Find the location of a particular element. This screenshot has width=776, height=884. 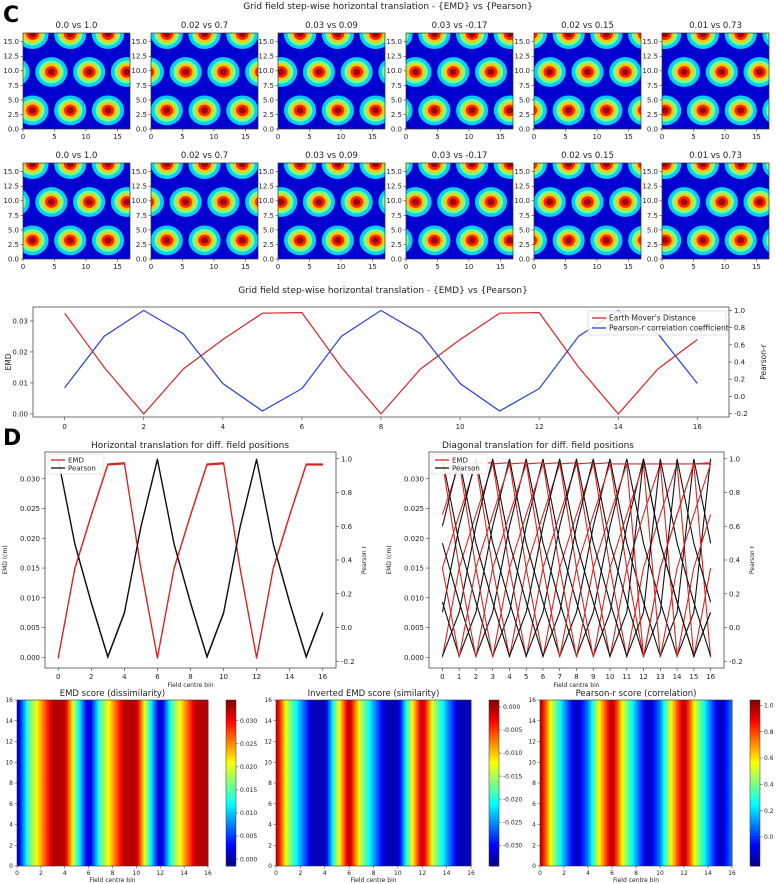

y-tick-label: 0.01 is located at coordinates (20, 383).